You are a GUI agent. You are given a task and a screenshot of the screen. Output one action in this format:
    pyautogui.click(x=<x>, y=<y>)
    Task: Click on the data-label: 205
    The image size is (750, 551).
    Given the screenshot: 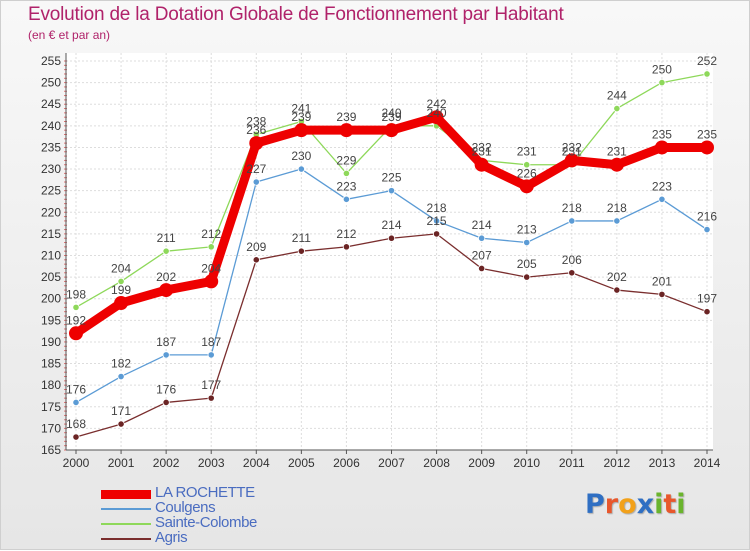 What is the action you would take?
    pyautogui.click(x=527, y=264)
    